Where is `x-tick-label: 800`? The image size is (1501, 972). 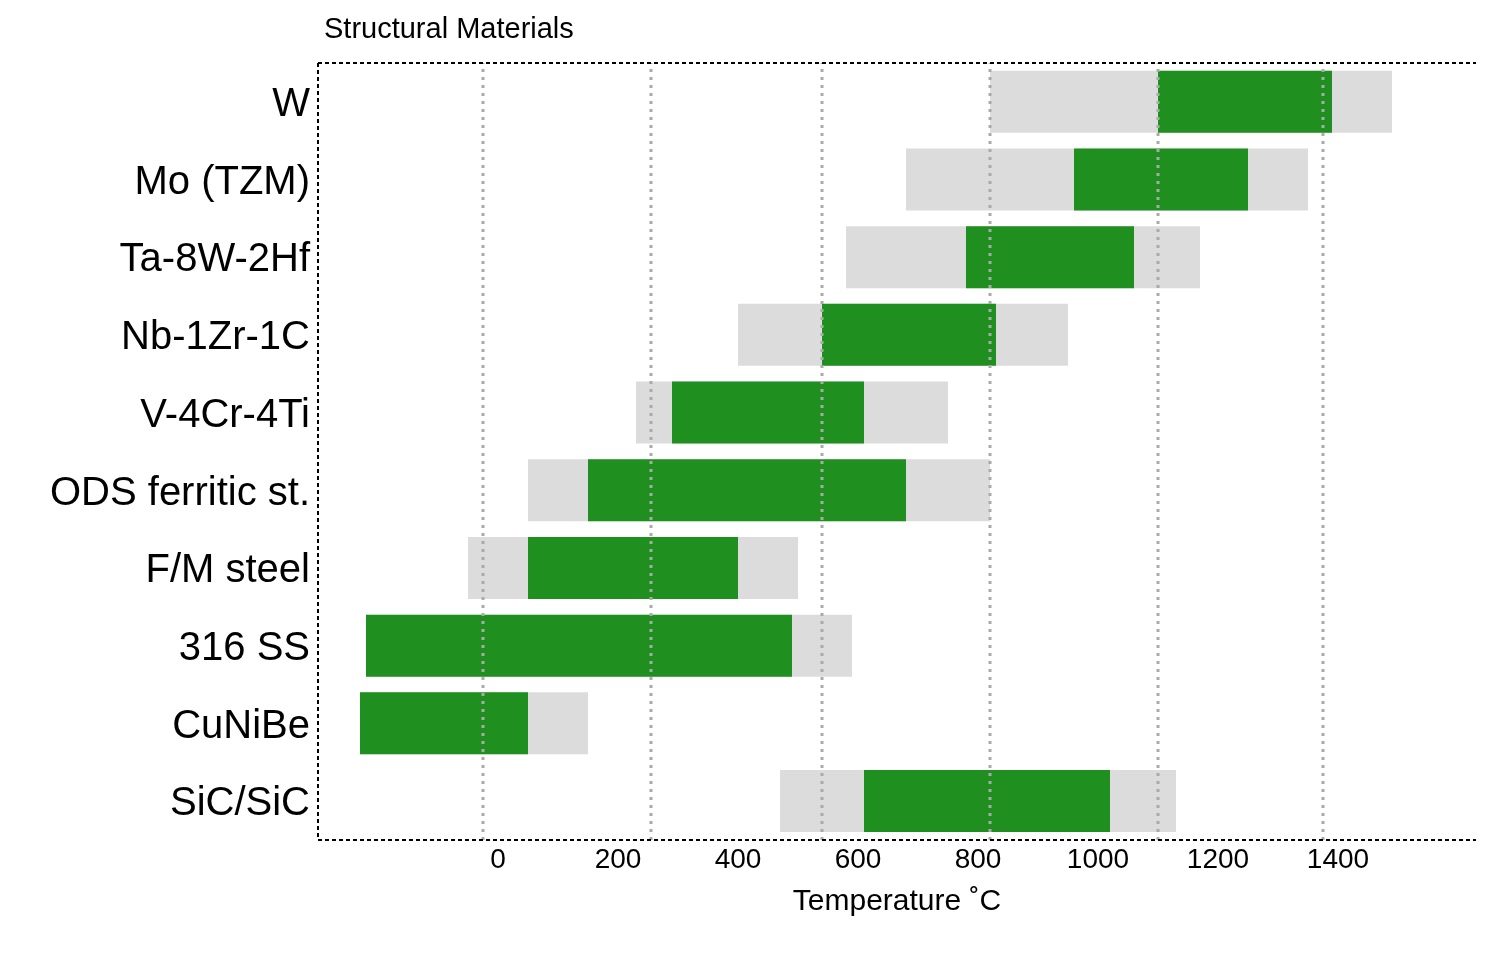 x-tick-label: 800 is located at coordinates (978, 858).